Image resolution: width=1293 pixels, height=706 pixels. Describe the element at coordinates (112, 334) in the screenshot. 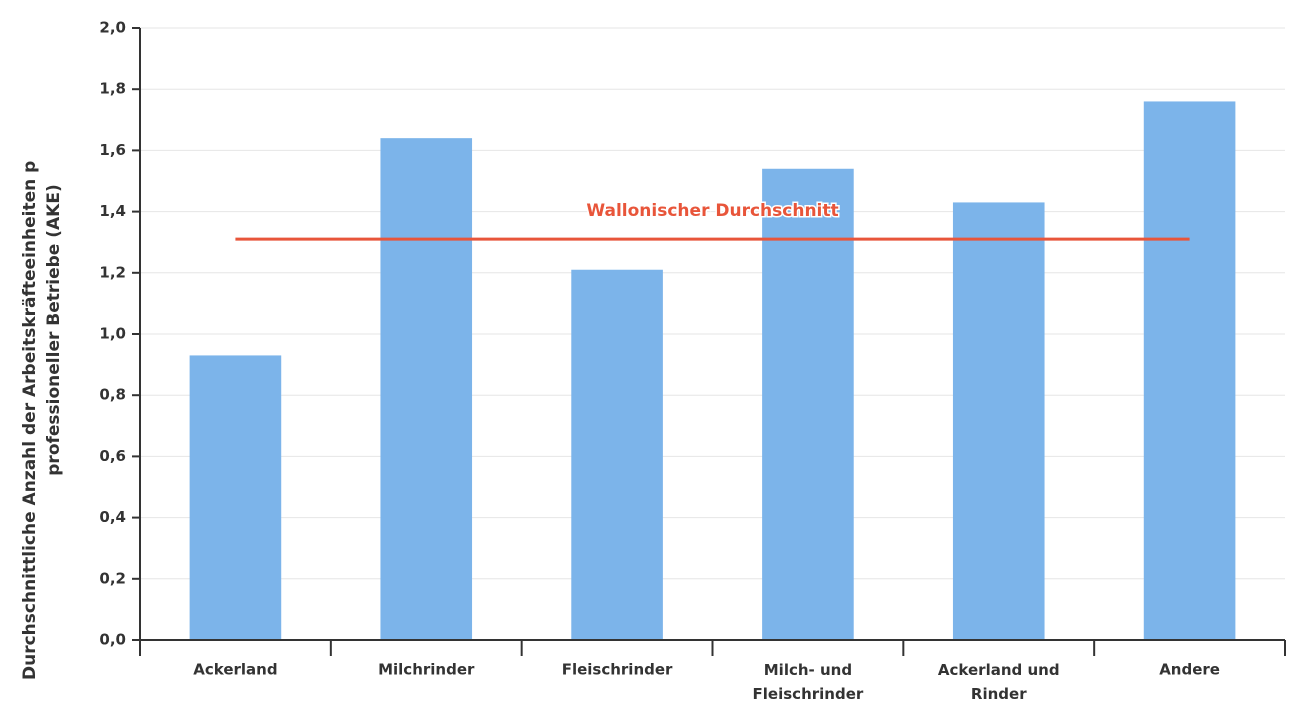

I see `y-tick-label: 1,0` at that location.